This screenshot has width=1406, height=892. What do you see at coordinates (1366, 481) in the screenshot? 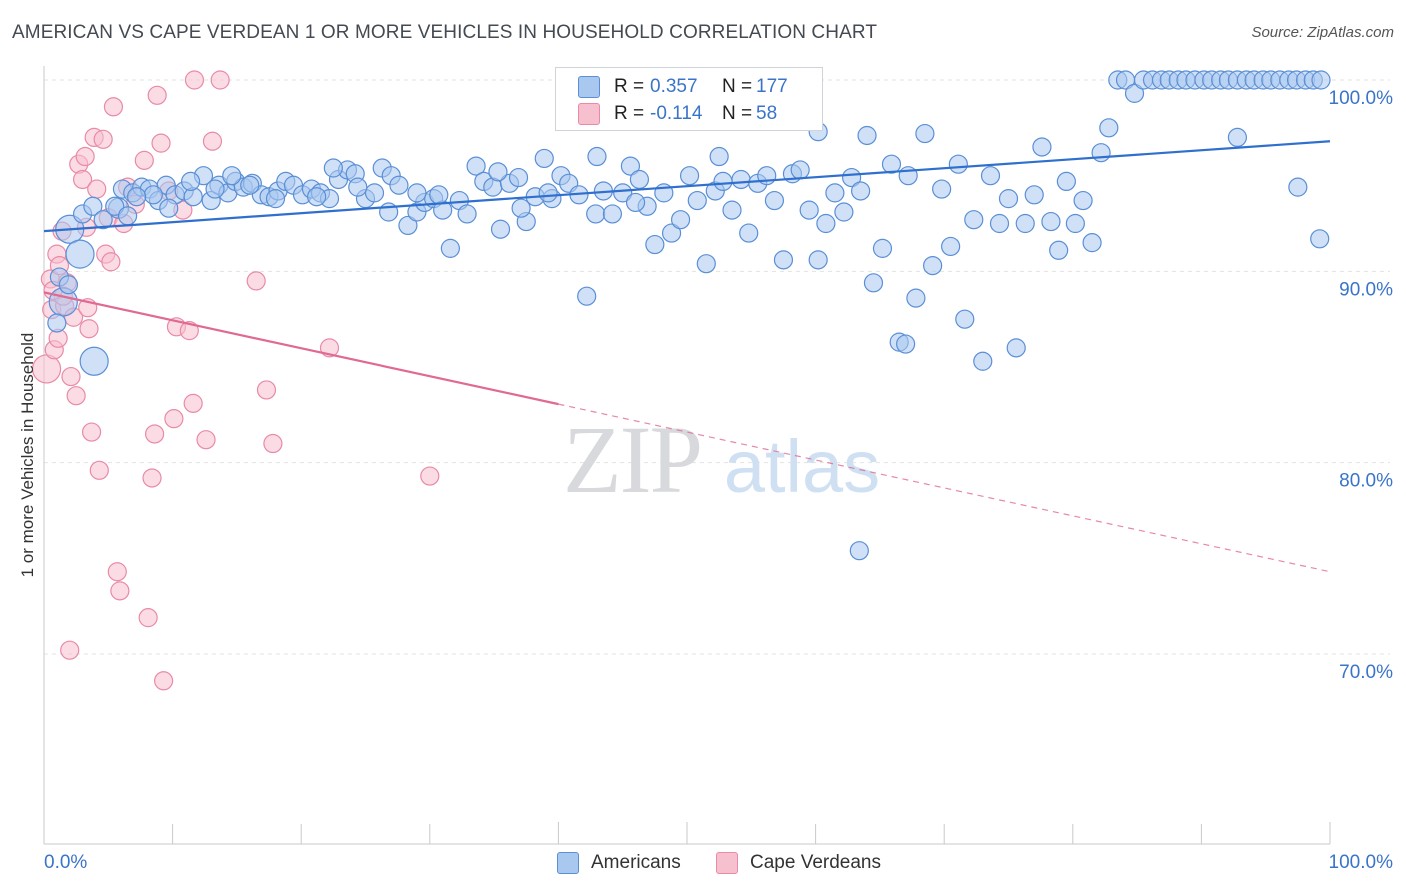
I see `y-tick-label: 80.0%` at bounding box center [1366, 481].